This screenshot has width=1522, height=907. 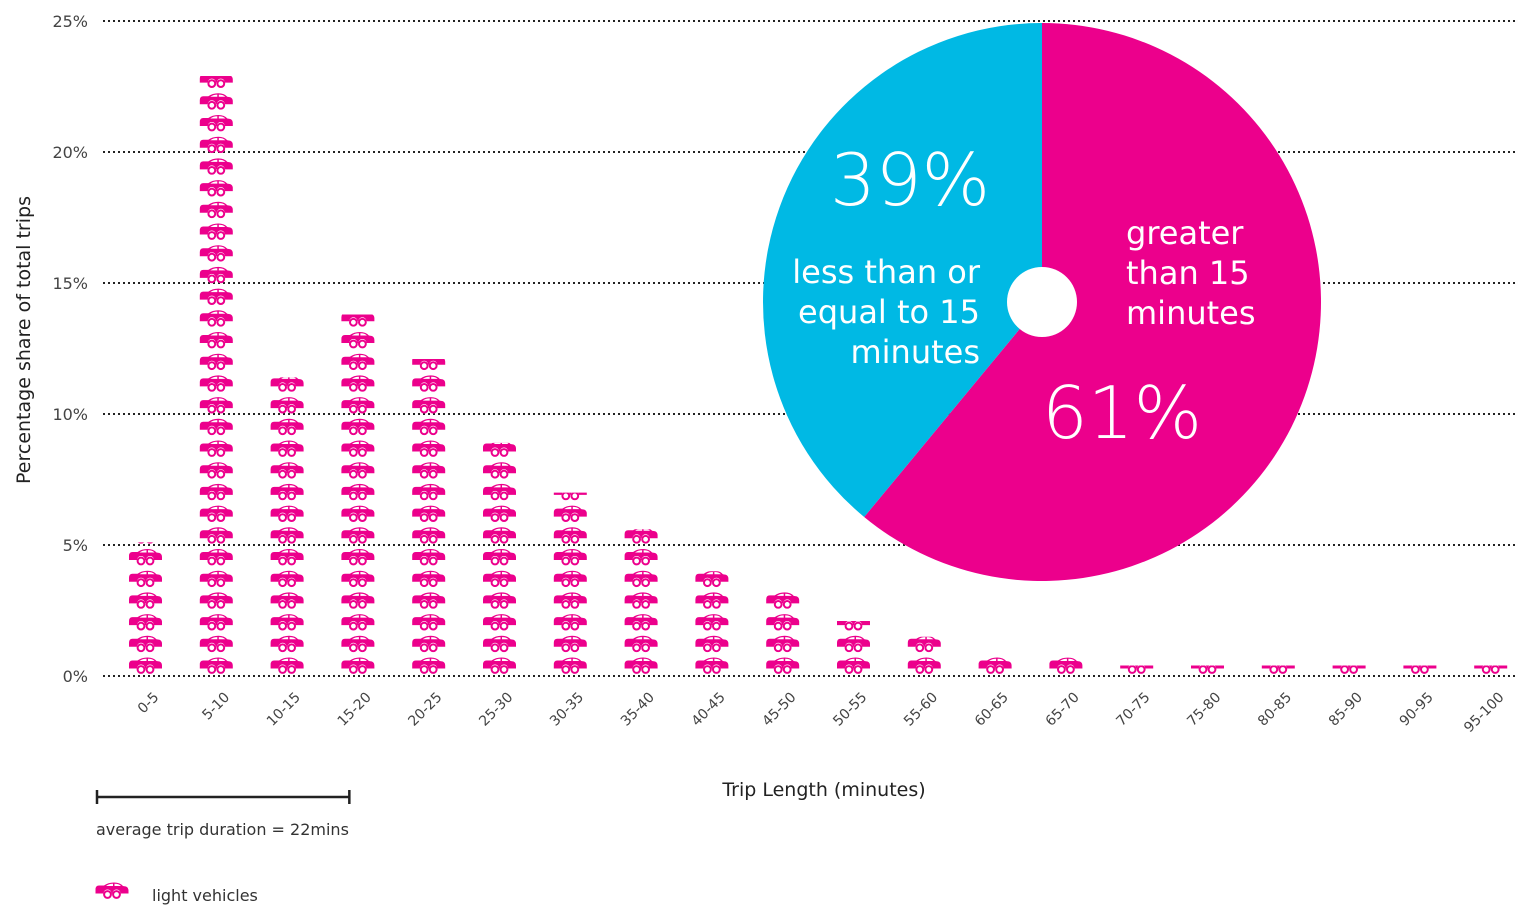 I want to click on average-duration-label: average trip duration = 22mins, so click(x=222, y=829).